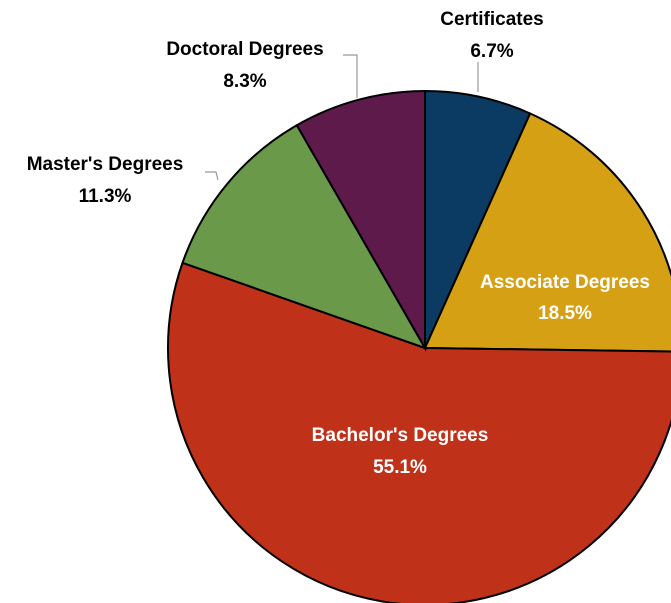 This screenshot has width=671, height=603. What do you see at coordinates (492, 19) in the screenshot?
I see `slice-label: Certificates` at bounding box center [492, 19].